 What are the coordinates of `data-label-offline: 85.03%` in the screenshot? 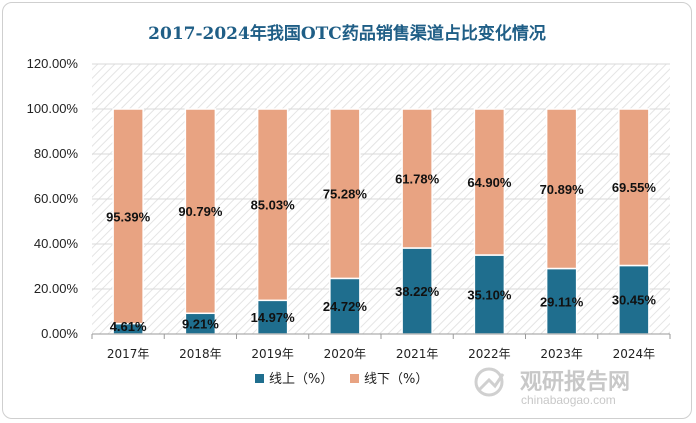 It's located at (273, 205).